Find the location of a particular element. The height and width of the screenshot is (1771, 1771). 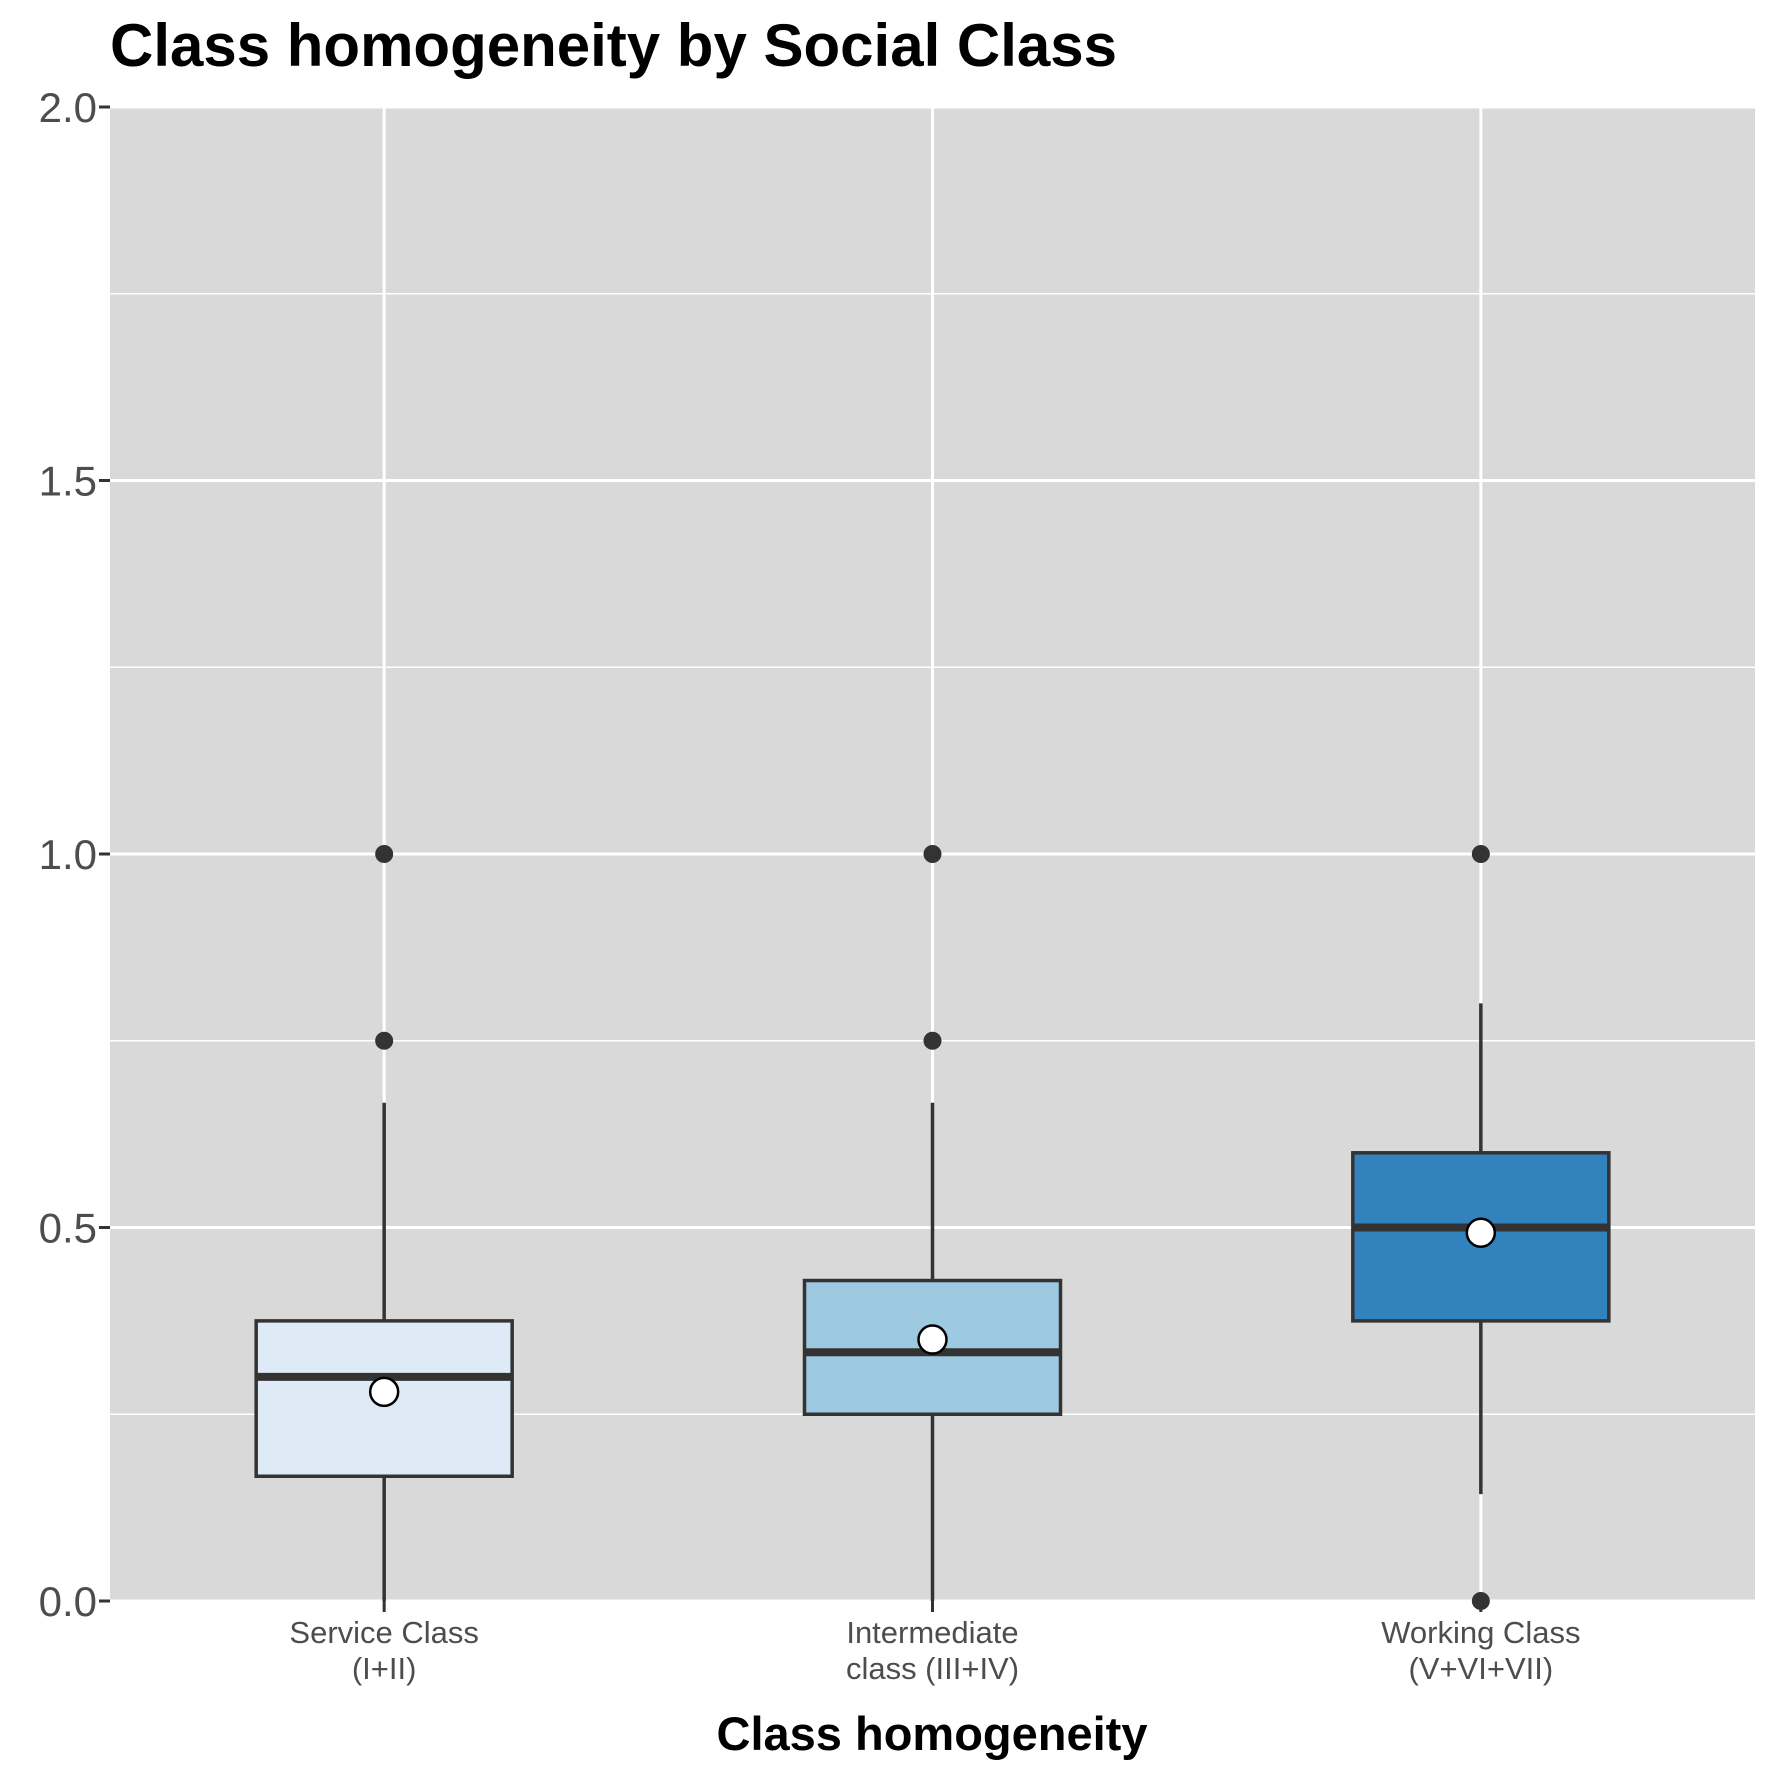

x-tick-label: Working Class is located at coordinates (1480, 1632).